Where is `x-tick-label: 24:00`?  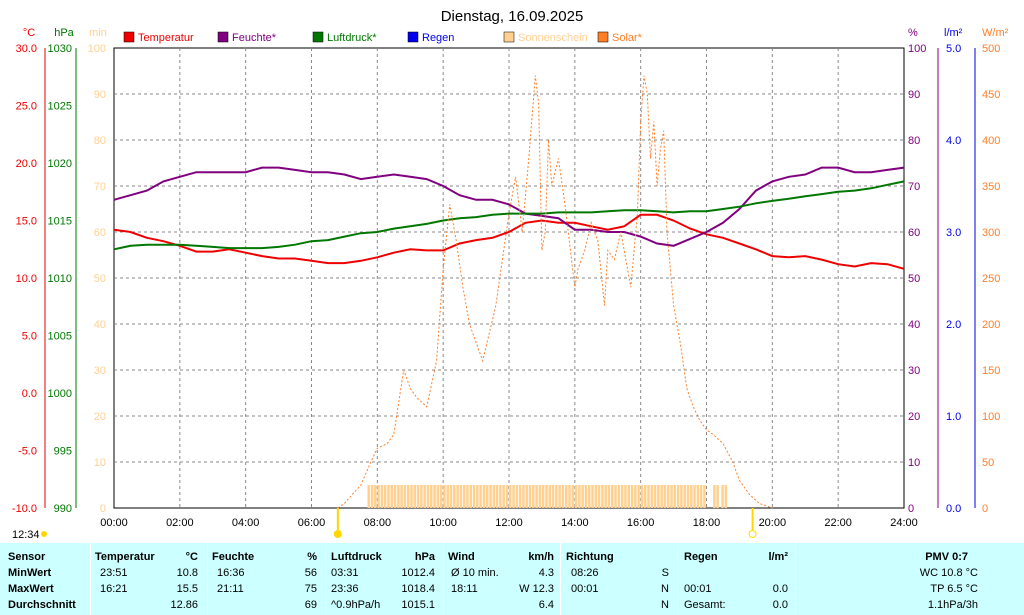 x-tick-label: 24:00 is located at coordinates (904, 523).